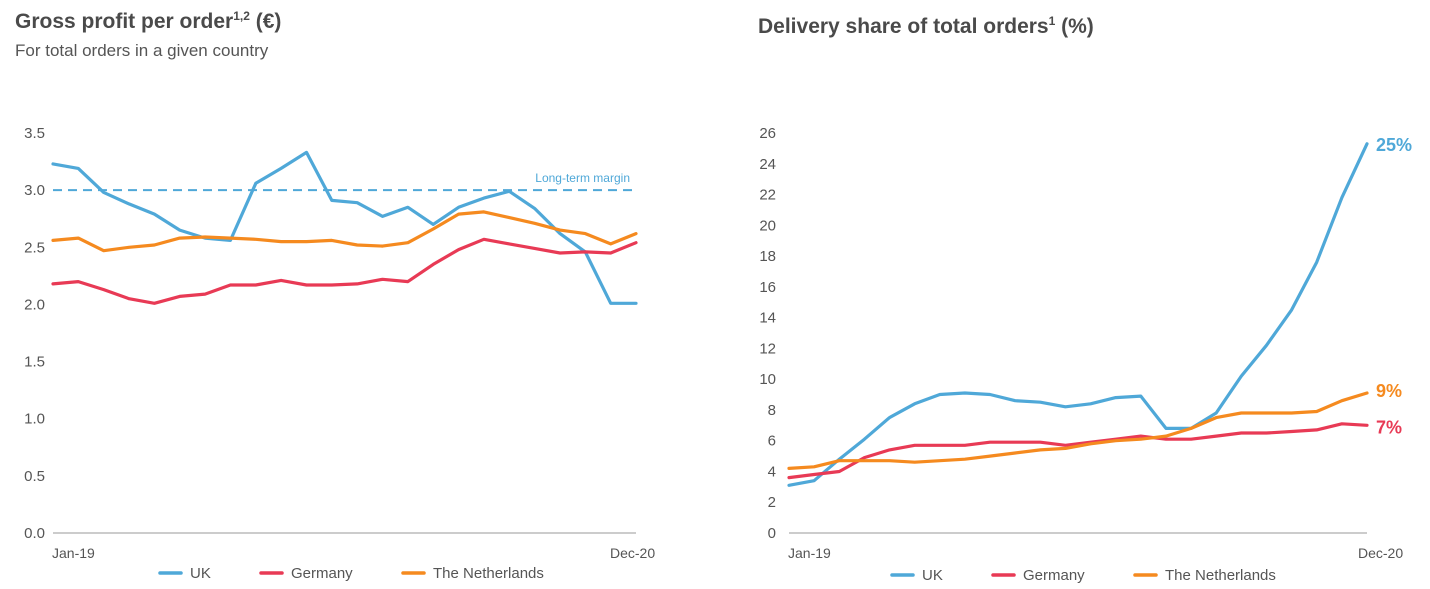 The width and height of the screenshot is (1430, 589). What do you see at coordinates (632, 553) in the screenshot?
I see `left-x-tick-label: Dec-20` at bounding box center [632, 553].